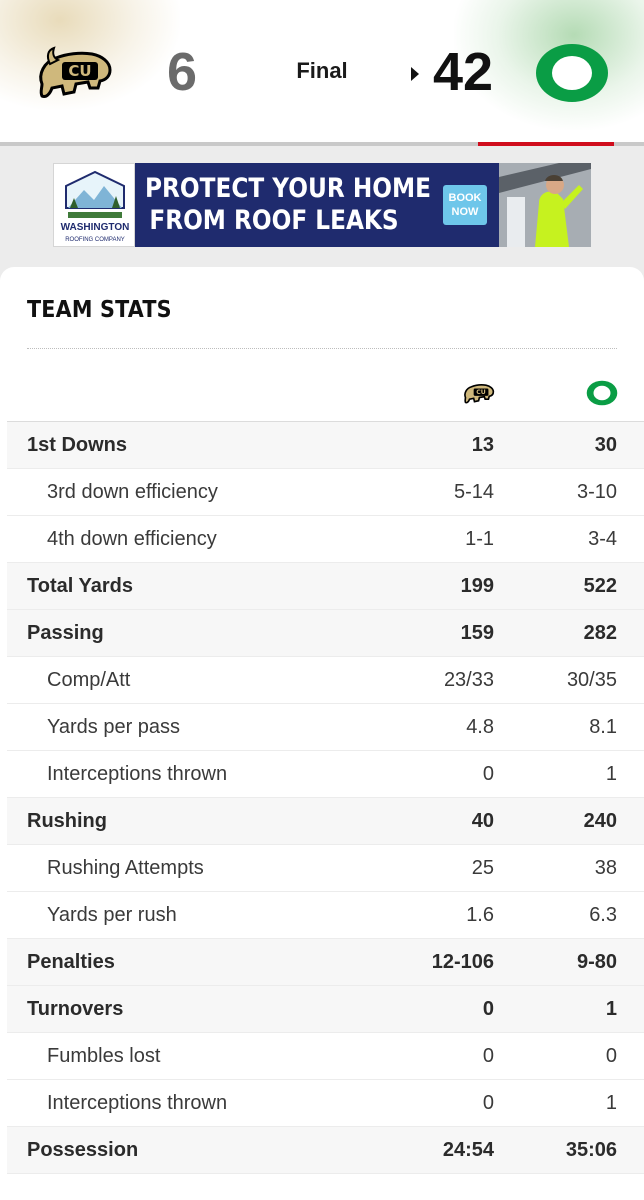 This screenshot has width=644, height=1200. What do you see at coordinates (322, 144) in the screenshot?
I see `header-divider` at bounding box center [322, 144].